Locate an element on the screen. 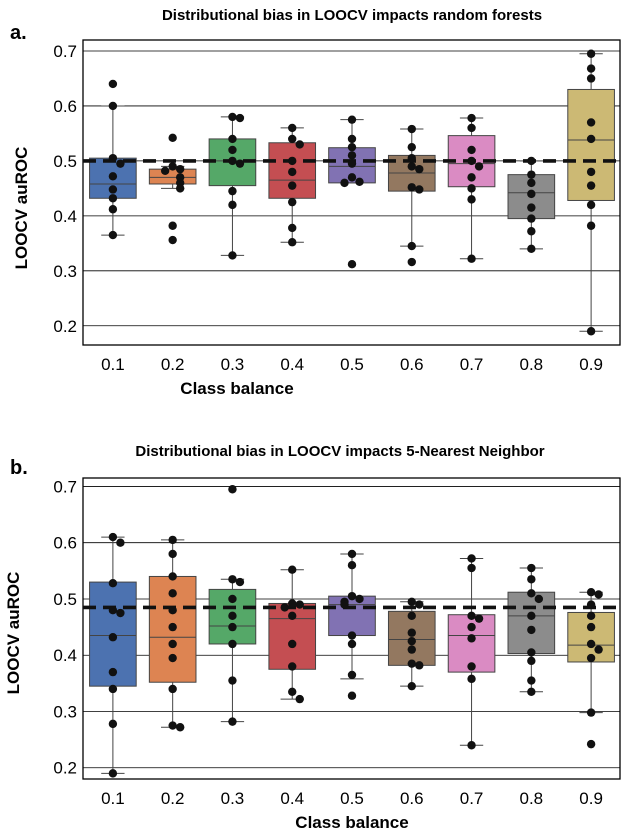  panel-a-point-0.7-7 is located at coordinates (471, 199).